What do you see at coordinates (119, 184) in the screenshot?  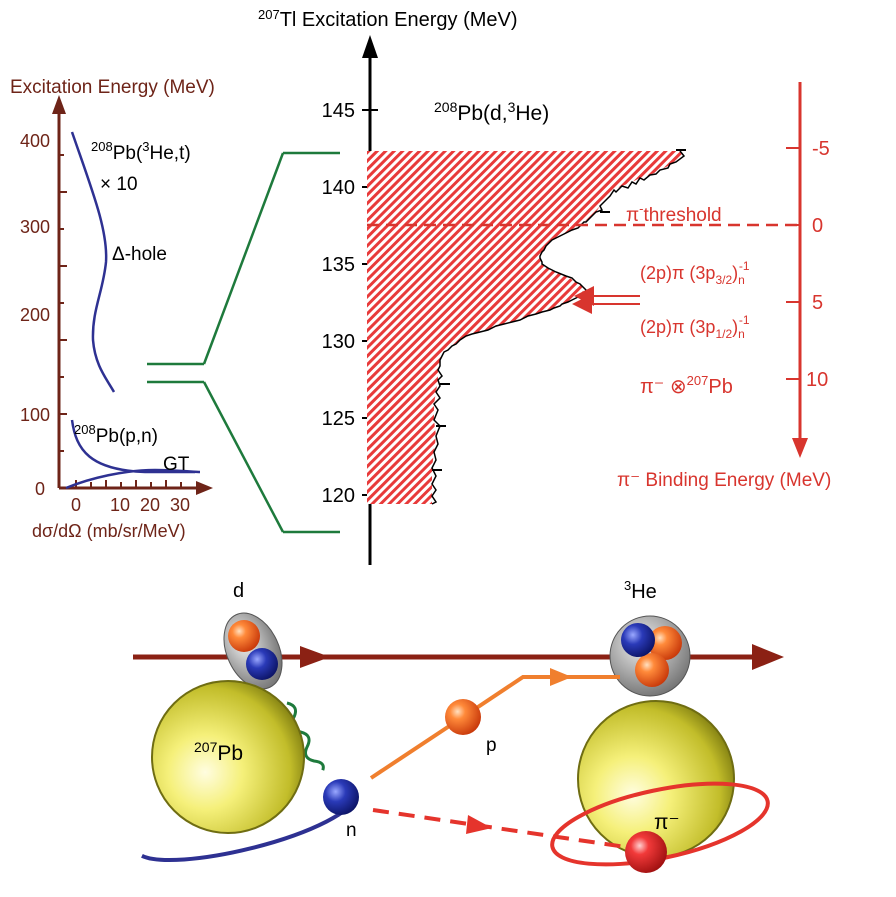 I see `scale-label: × 10` at bounding box center [119, 184].